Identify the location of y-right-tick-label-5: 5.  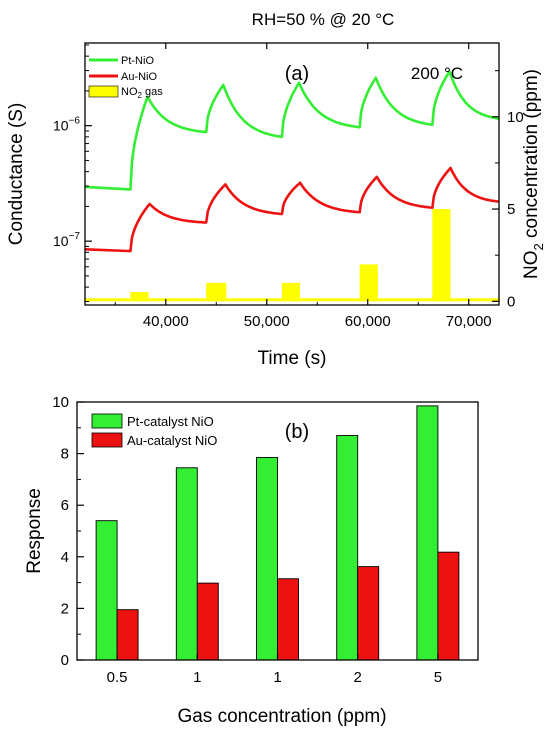
(511, 209).